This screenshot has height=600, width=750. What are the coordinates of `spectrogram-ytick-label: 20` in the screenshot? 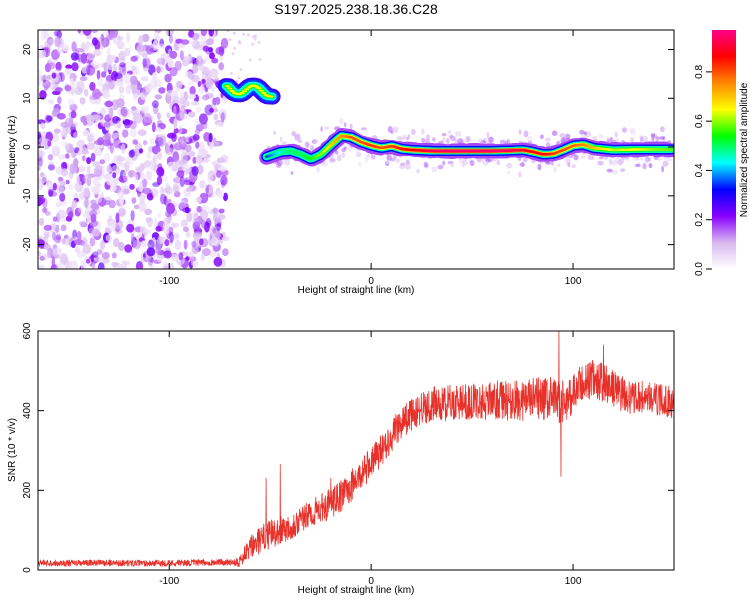 It's located at (27, 50).